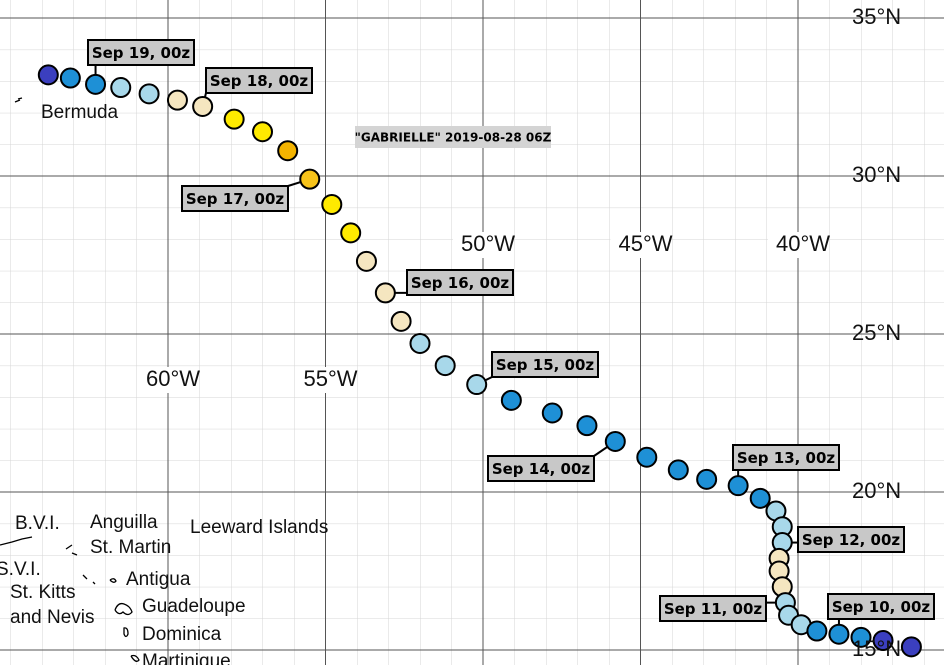 The width and height of the screenshot is (944, 665). What do you see at coordinates (124, 522) in the screenshot?
I see `place-label: Anguilla` at bounding box center [124, 522].